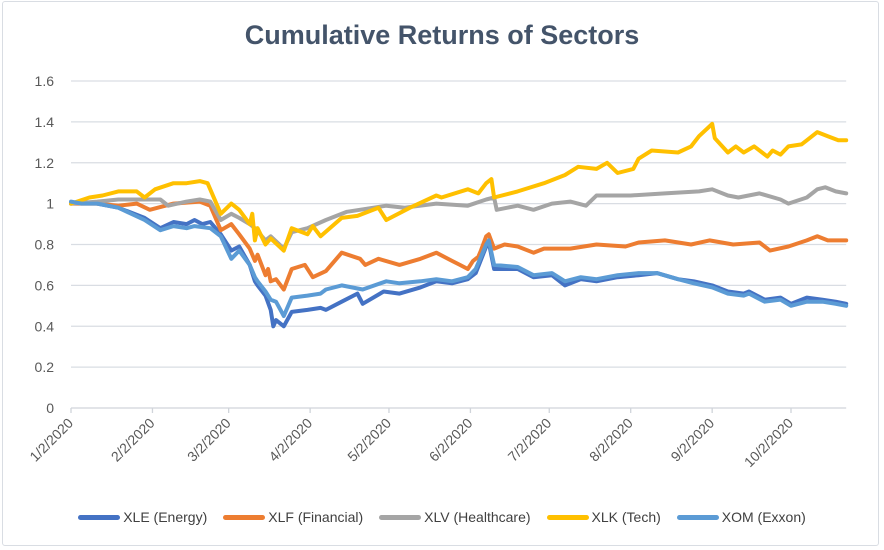 The height and width of the screenshot is (550, 884). Describe the element at coordinates (442, 35) in the screenshot. I see `chart-title: Cumulative Returns of Sectors` at that location.